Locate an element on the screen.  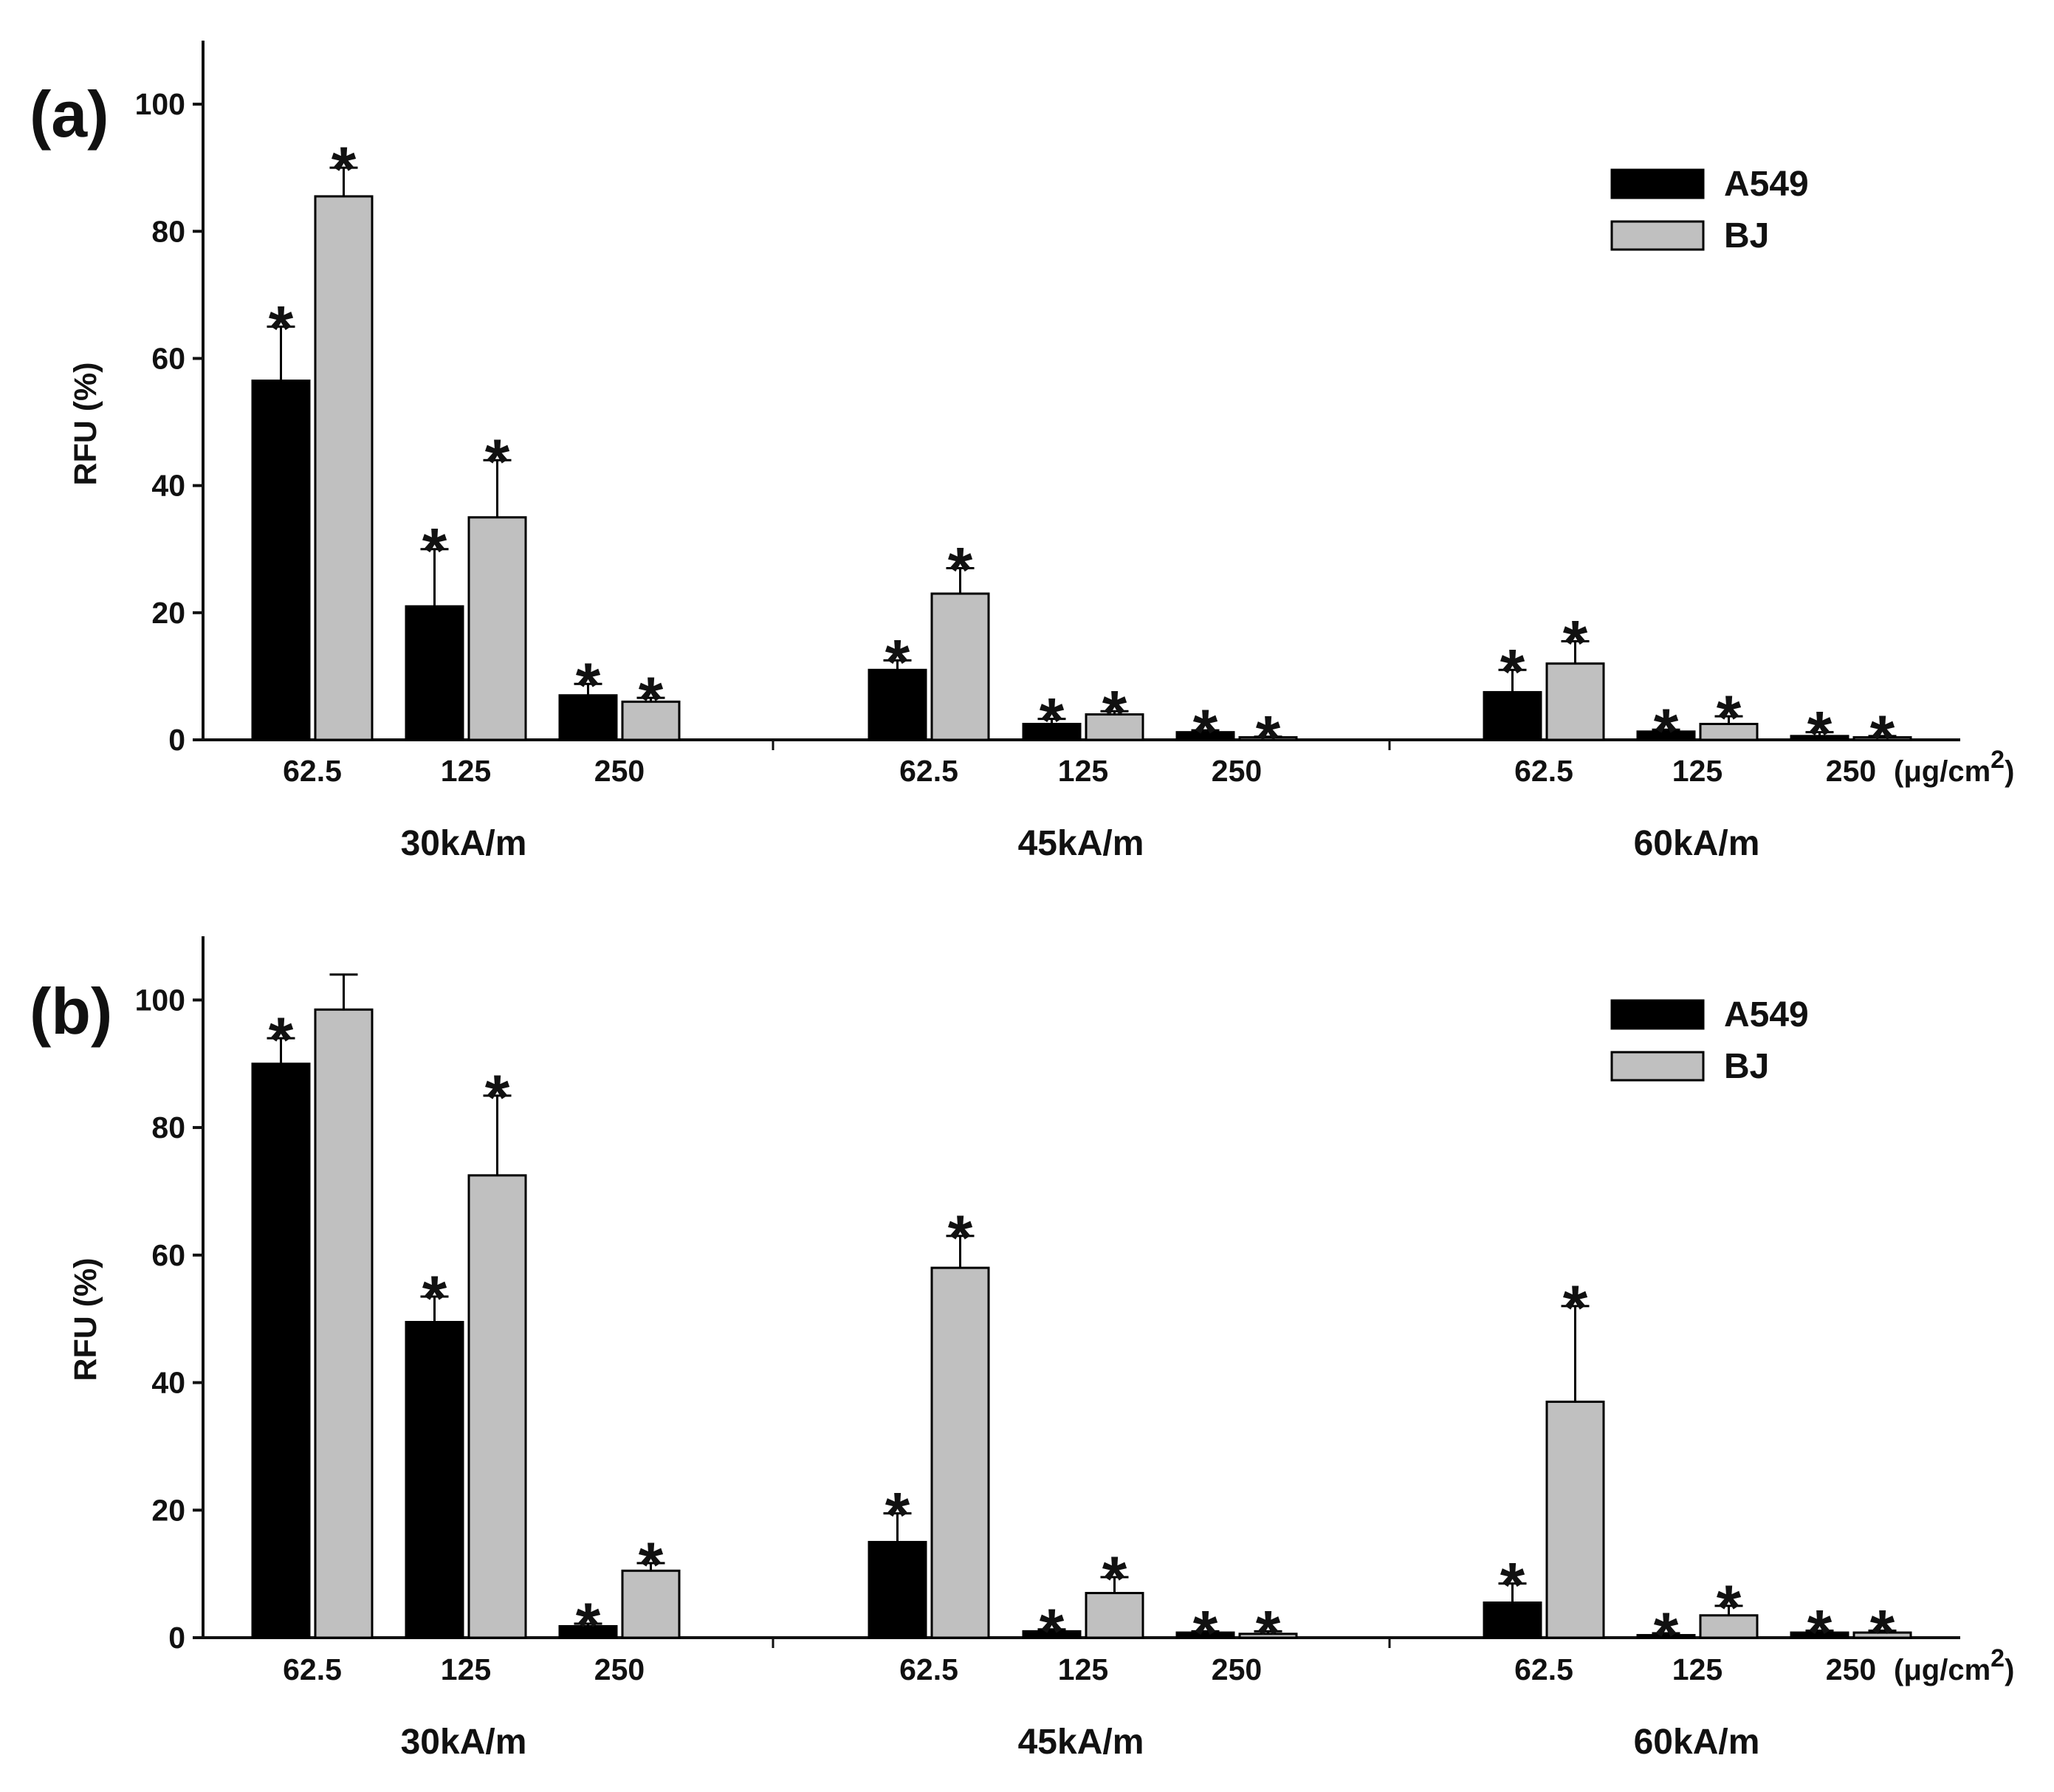
unit-base: (μg/cm is located at coordinates (1942, 771).